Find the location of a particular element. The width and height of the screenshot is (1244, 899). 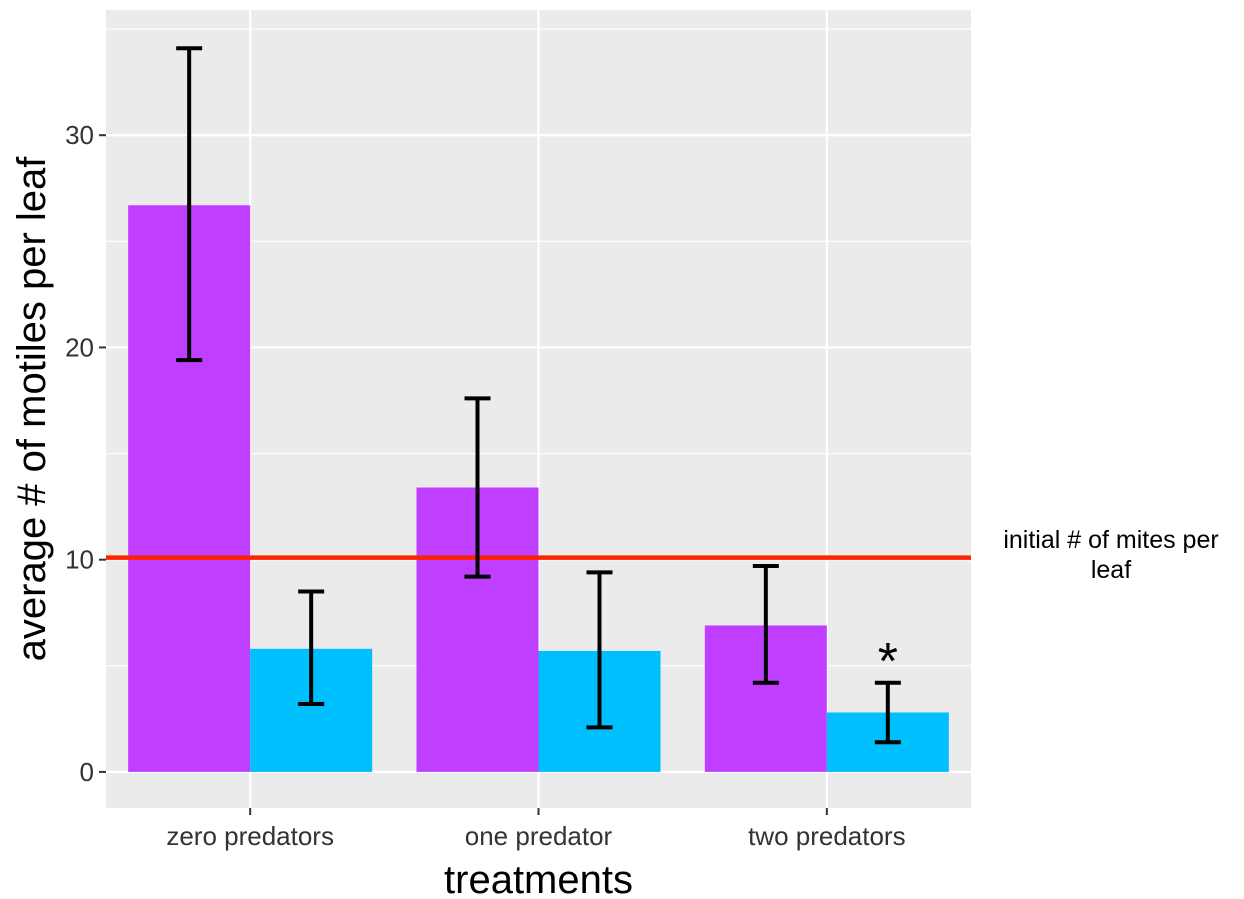

y-tick-label: 20 is located at coordinates (79, 347).